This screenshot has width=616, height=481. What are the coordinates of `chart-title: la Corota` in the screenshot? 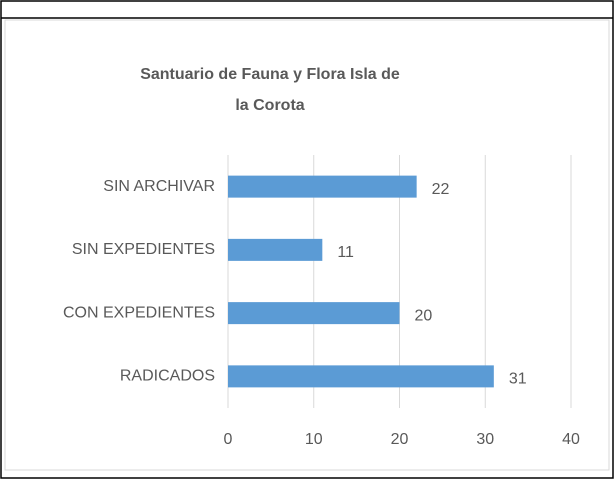 It's located at (269, 105).